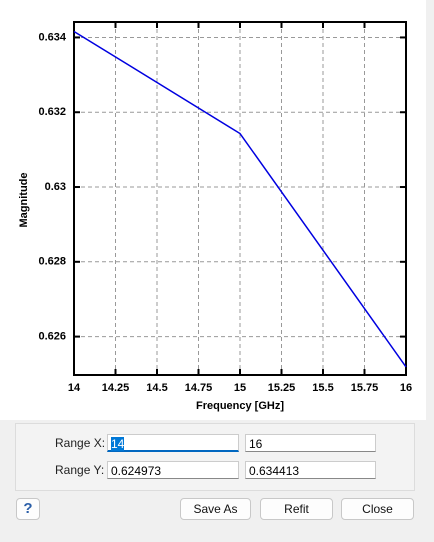 The width and height of the screenshot is (434, 542). I want to click on x-axis-label: Frequency [GHz], so click(240, 406).